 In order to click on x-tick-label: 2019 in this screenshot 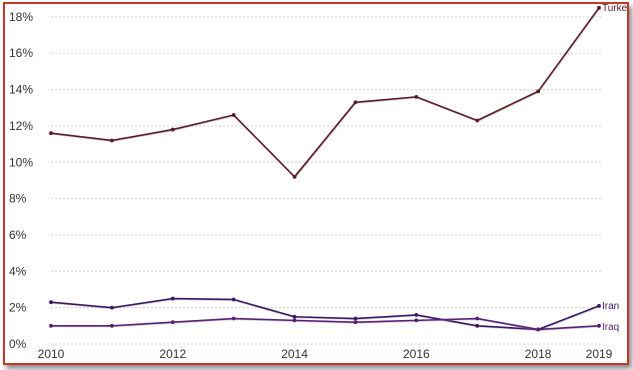, I will do `click(599, 354)`.